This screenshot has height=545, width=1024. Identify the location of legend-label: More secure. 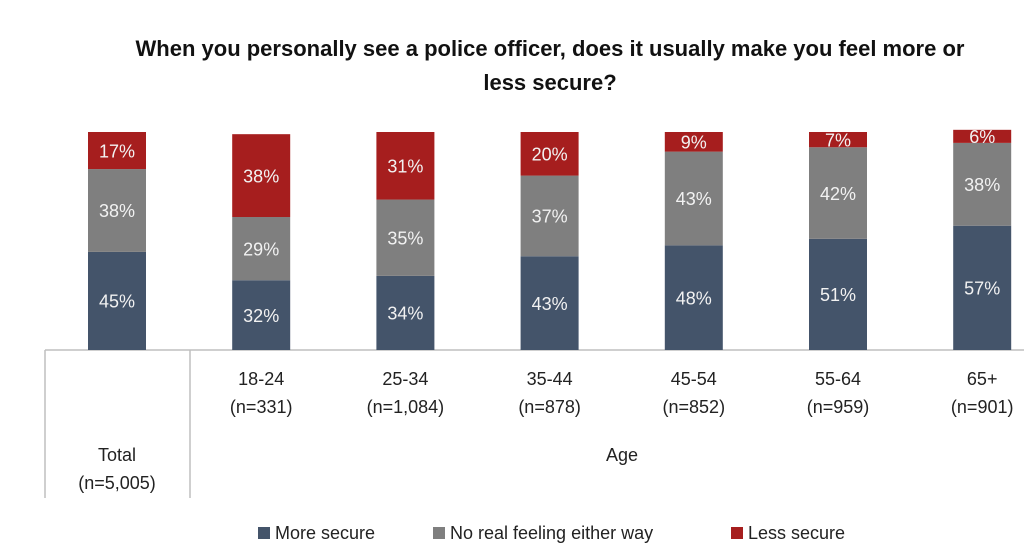
(325, 533).